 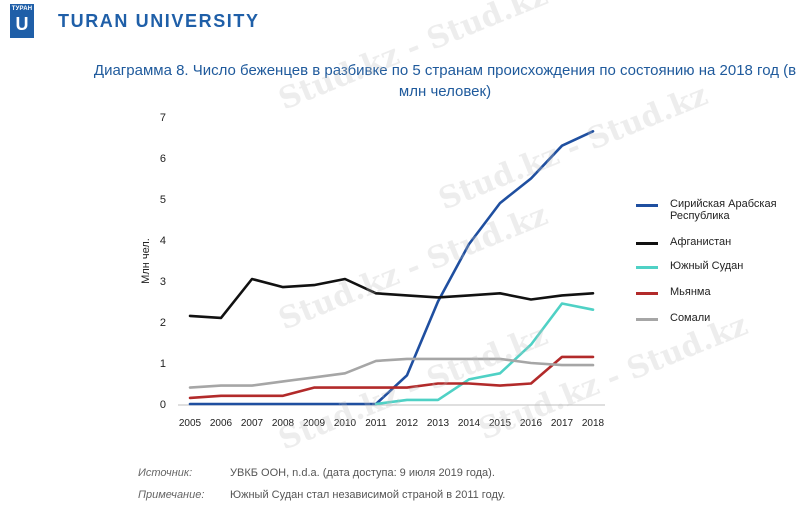 What do you see at coordinates (163, 405) in the screenshot?
I see `y-tick-label: 0` at bounding box center [163, 405].